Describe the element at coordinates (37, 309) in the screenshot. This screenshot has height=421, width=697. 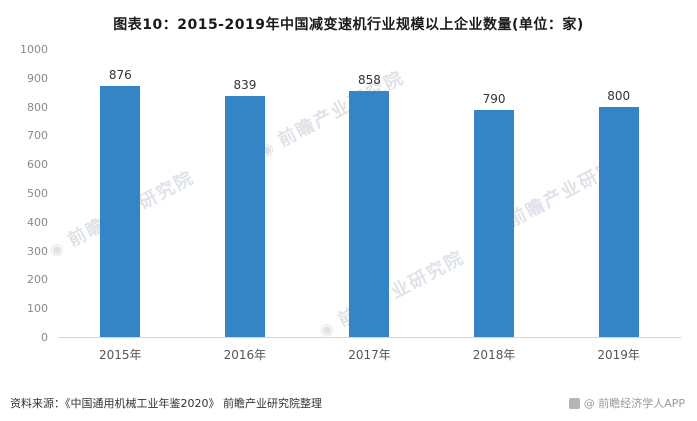
I see `y-tick-label: 100` at that location.